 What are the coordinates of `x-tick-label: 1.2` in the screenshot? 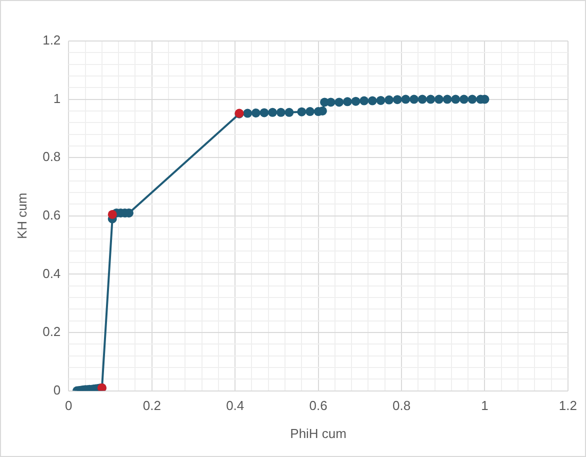 It's located at (568, 406).